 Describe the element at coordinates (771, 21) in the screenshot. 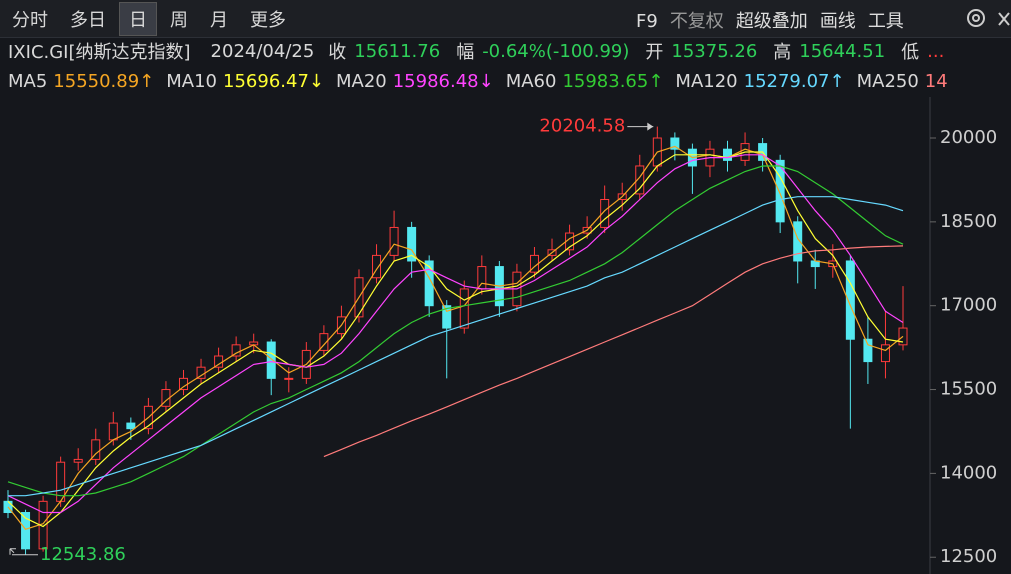

I see `tool-button: 超级叠加` at that location.